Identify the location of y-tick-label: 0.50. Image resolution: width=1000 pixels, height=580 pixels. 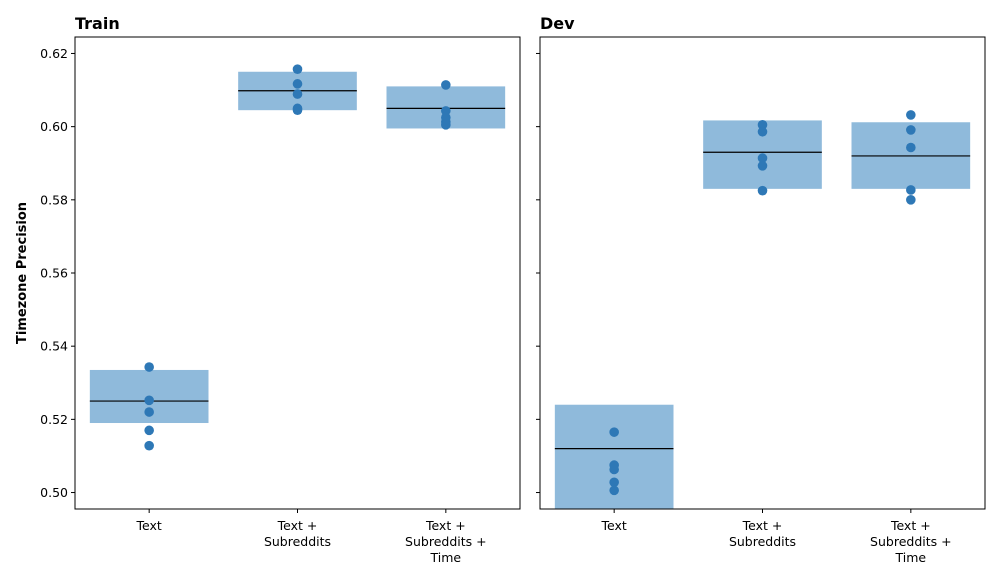
(54, 492).